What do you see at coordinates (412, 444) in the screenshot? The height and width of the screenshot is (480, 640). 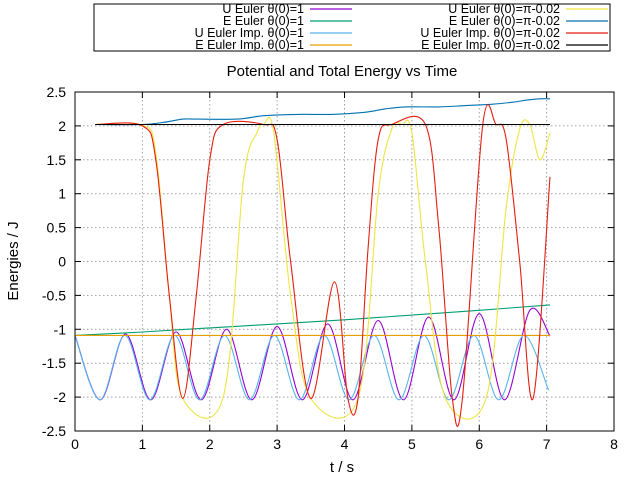 I see `x-tick-label: 5` at bounding box center [412, 444].